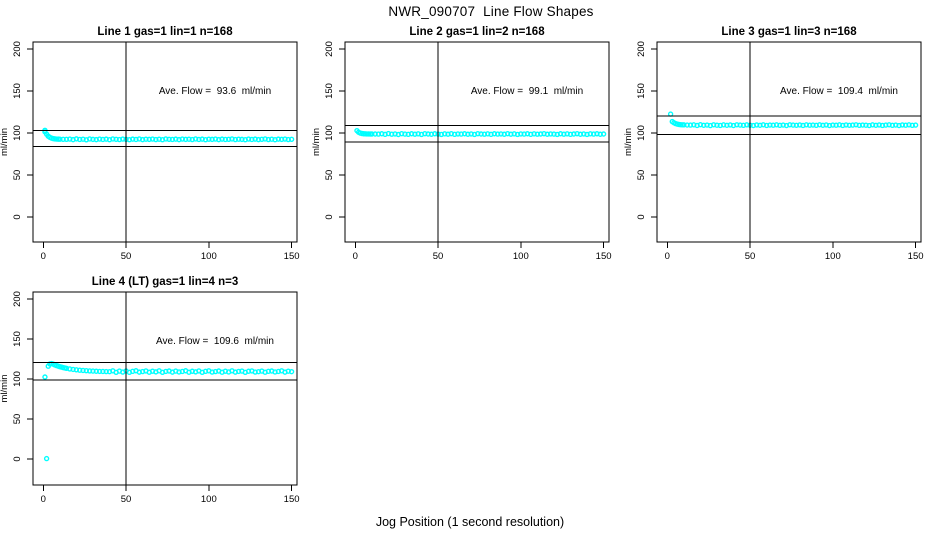  Describe the element at coordinates (165, 32) in the screenshot. I see `panel-title: Line 1 gas=1 lin=1 n=168` at that location.